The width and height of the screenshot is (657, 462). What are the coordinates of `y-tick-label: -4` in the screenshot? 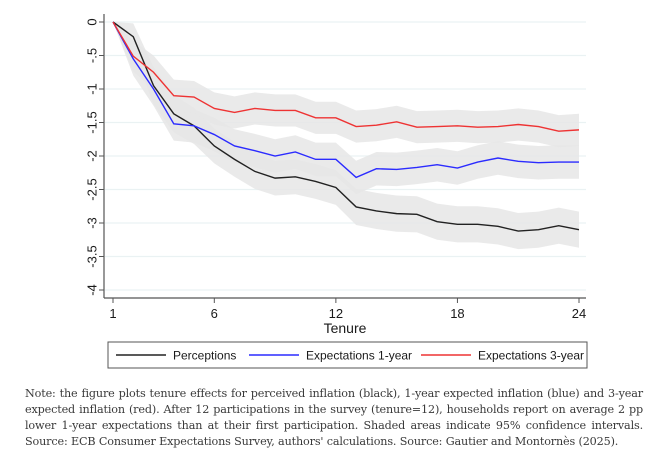 It's located at (91, 290).